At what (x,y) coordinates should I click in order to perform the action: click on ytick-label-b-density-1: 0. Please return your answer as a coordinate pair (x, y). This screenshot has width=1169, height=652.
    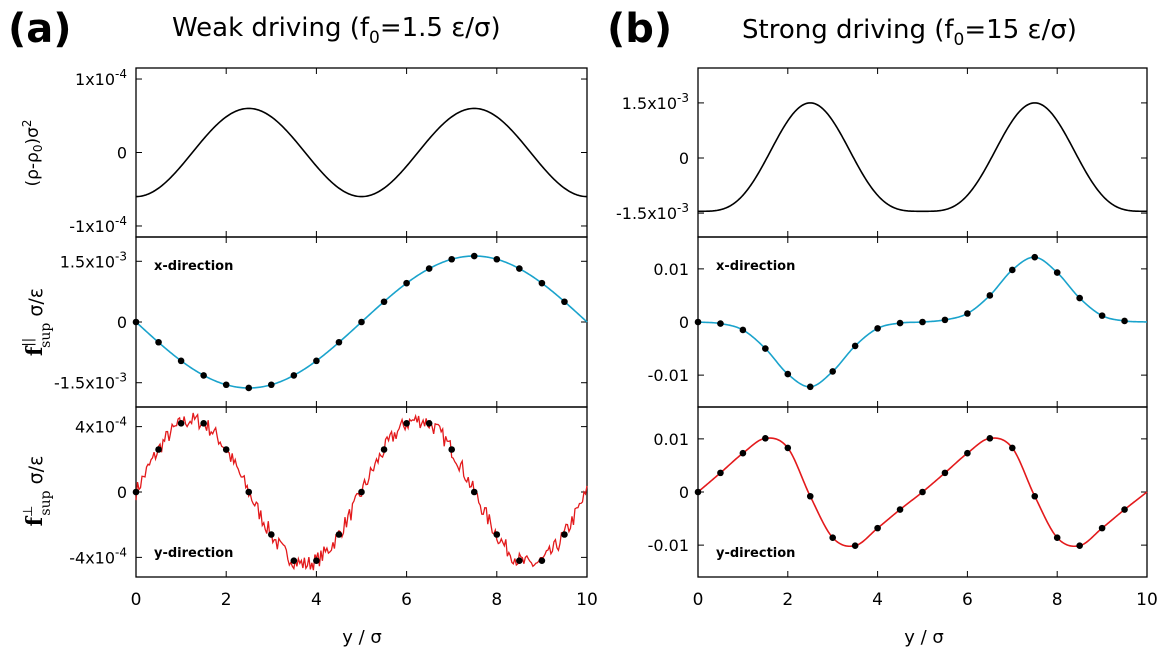
    Looking at the image, I should click on (684, 158).